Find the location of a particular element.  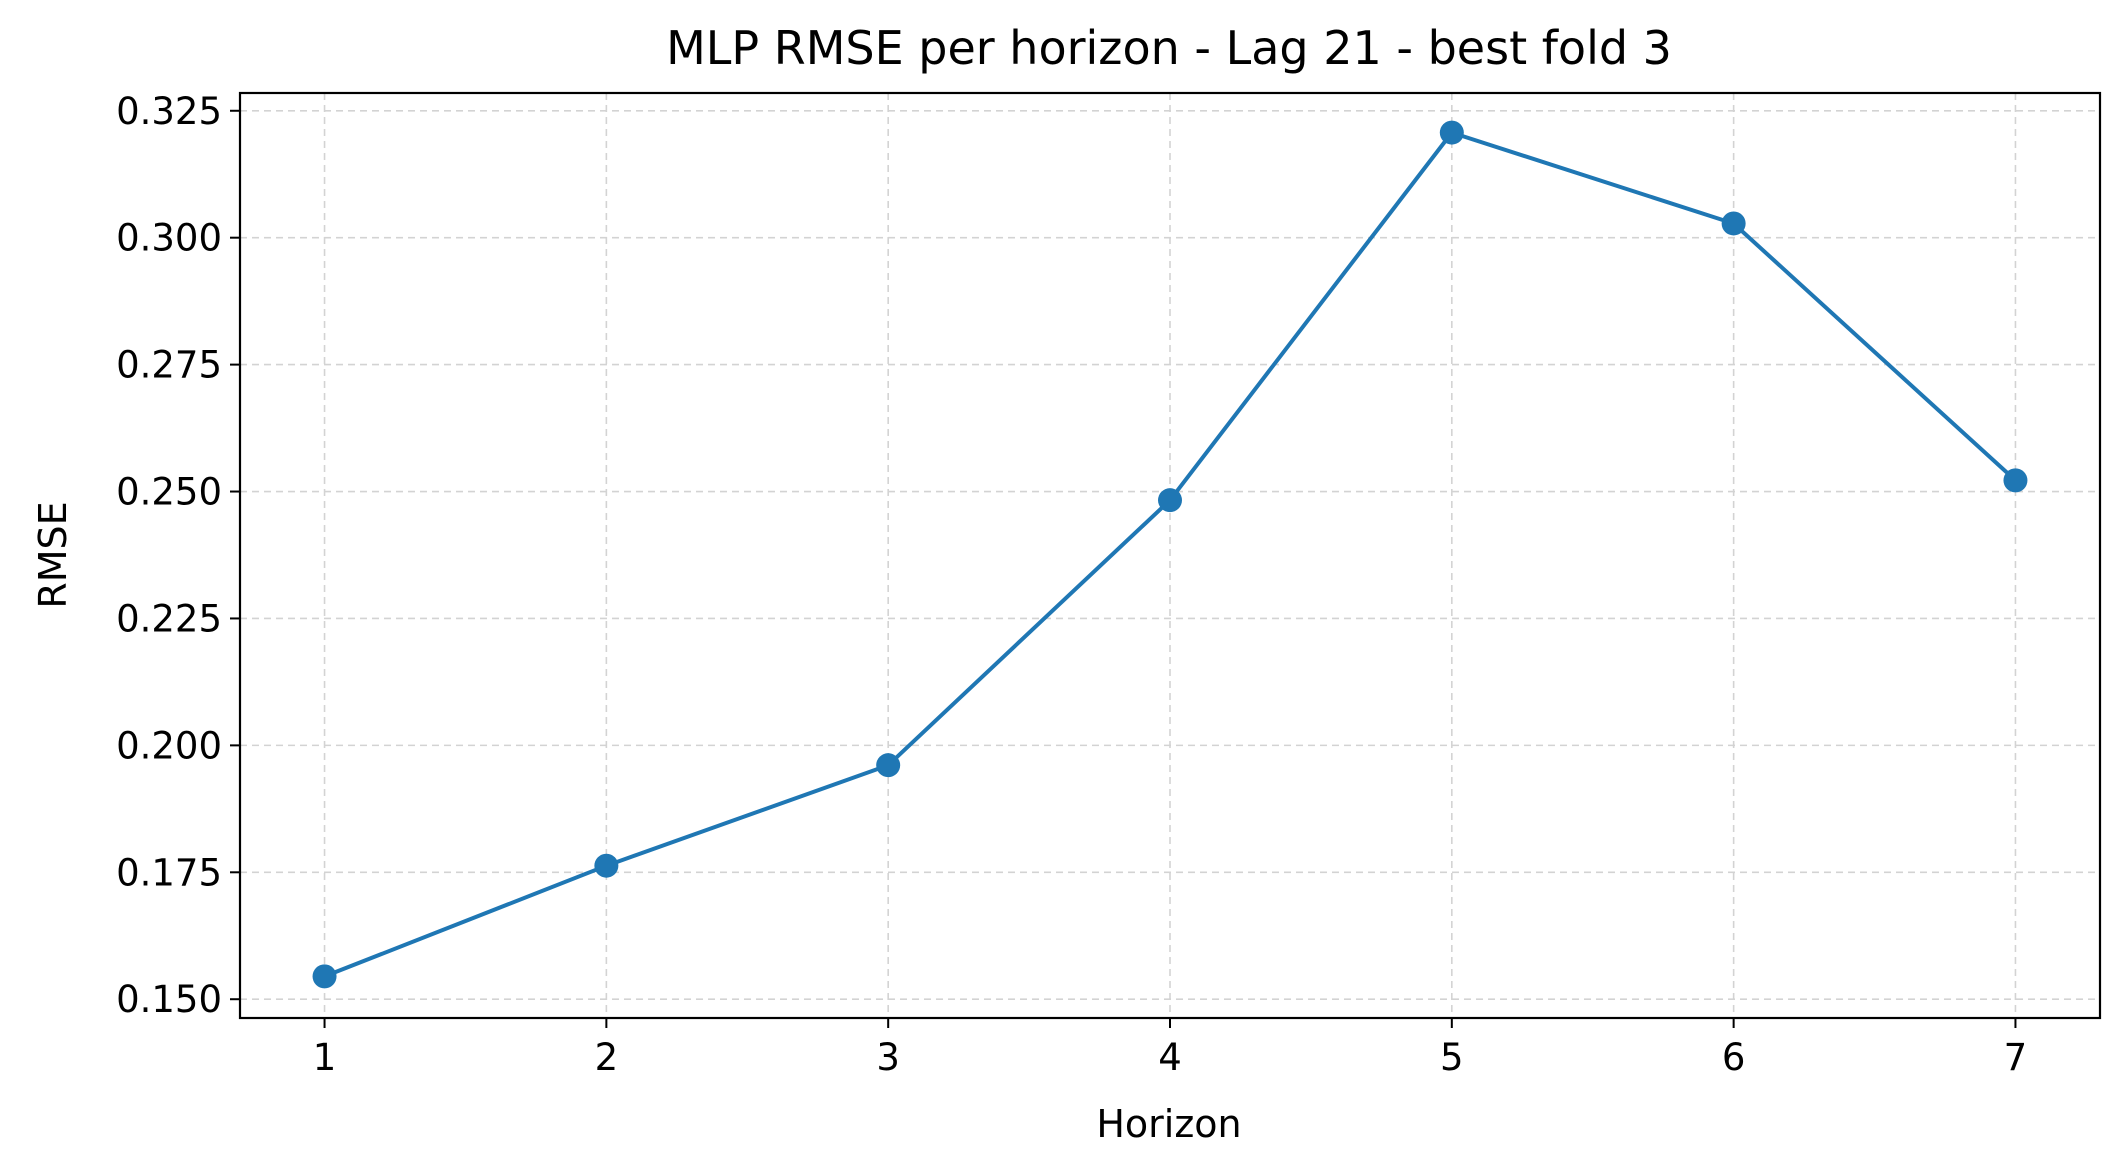

x-tick-label: 7 is located at coordinates (2016, 1057).